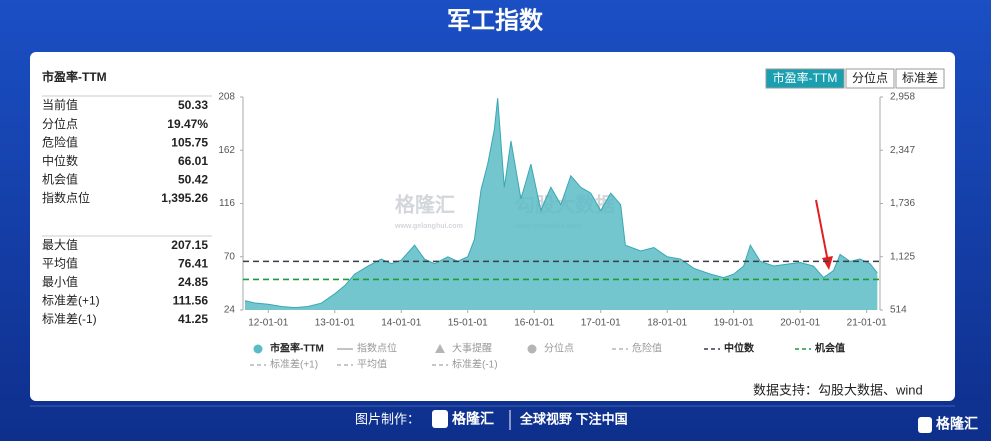 The image size is (991, 441). What do you see at coordinates (475, 364) in the screenshot?
I see `legend-label: 标准差(-1)` at bounding box center [475, 364].